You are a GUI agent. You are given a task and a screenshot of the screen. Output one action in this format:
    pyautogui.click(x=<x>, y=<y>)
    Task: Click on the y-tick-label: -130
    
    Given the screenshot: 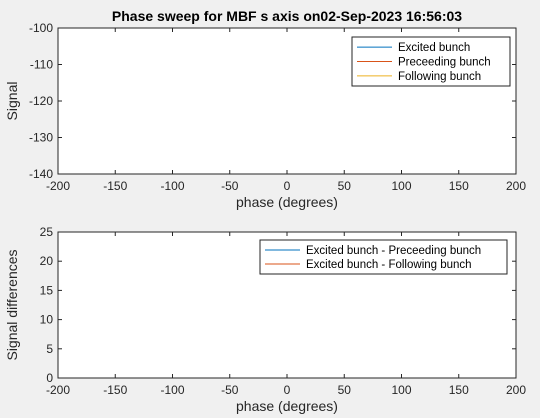 What is the action you would take?
    pyautogui.click(x=41, y=138)
    